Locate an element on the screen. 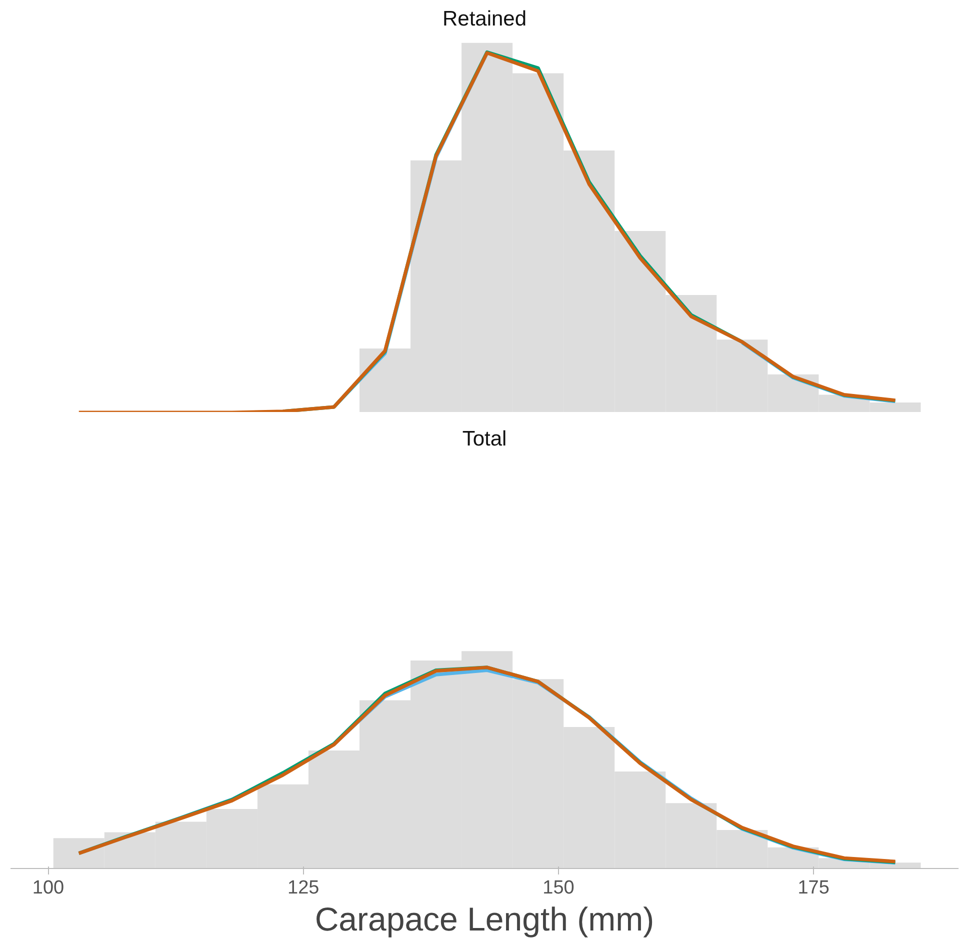 This screenshot has width=959, height=940. x-tick-label: 125 is located at coordinates (304, 888).